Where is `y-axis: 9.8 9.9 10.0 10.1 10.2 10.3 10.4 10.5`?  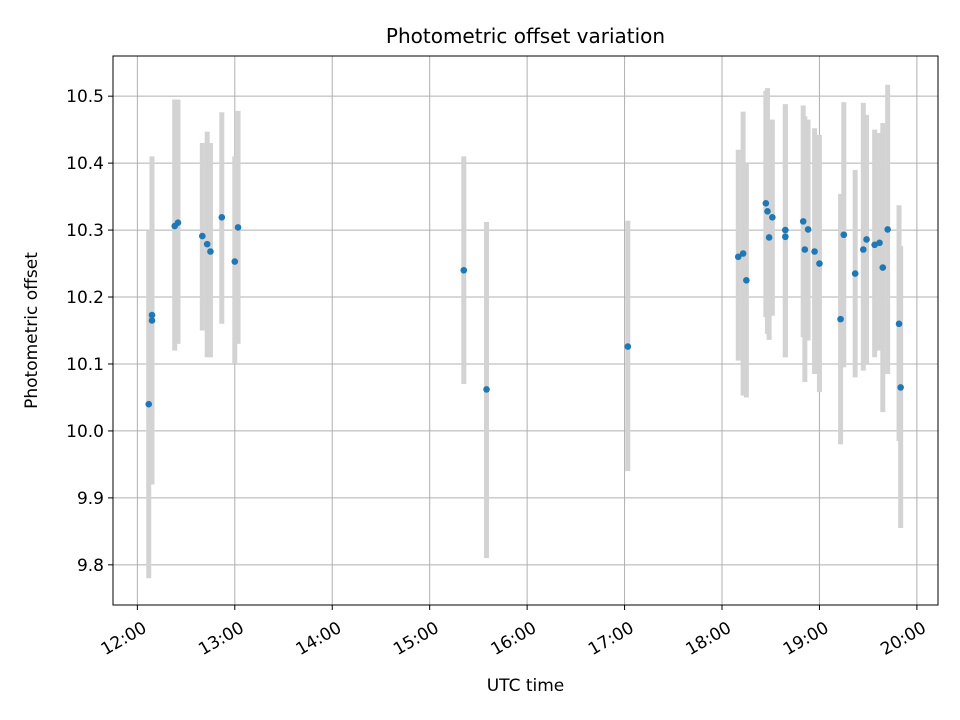 y-axis: 9.8 9.9 10.0 10.1 10.2 10.3 10.4 10.5 is located at coordinates (89, 331).